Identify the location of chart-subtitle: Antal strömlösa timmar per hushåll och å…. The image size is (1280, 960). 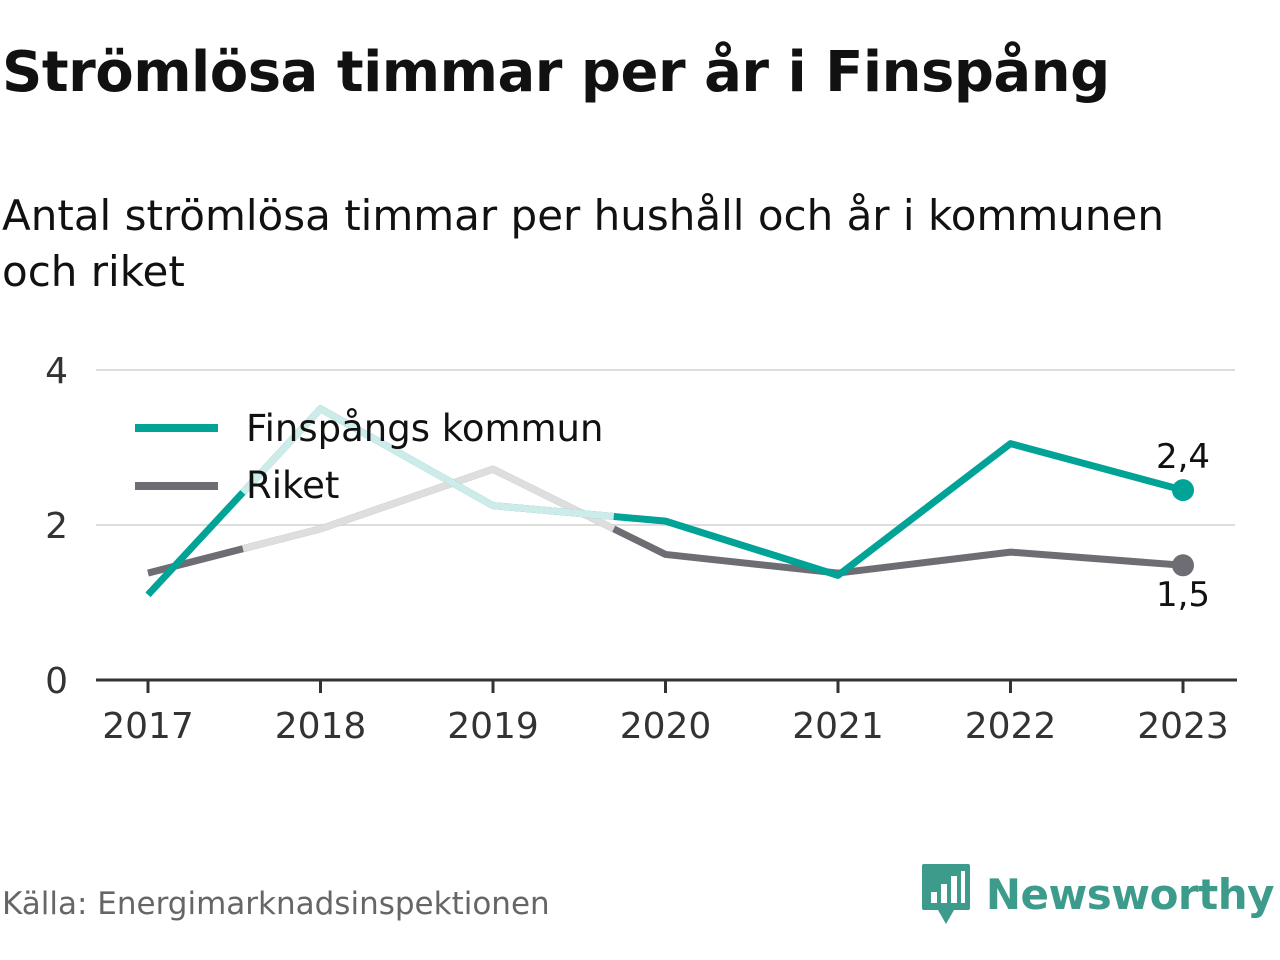
(583, 243).